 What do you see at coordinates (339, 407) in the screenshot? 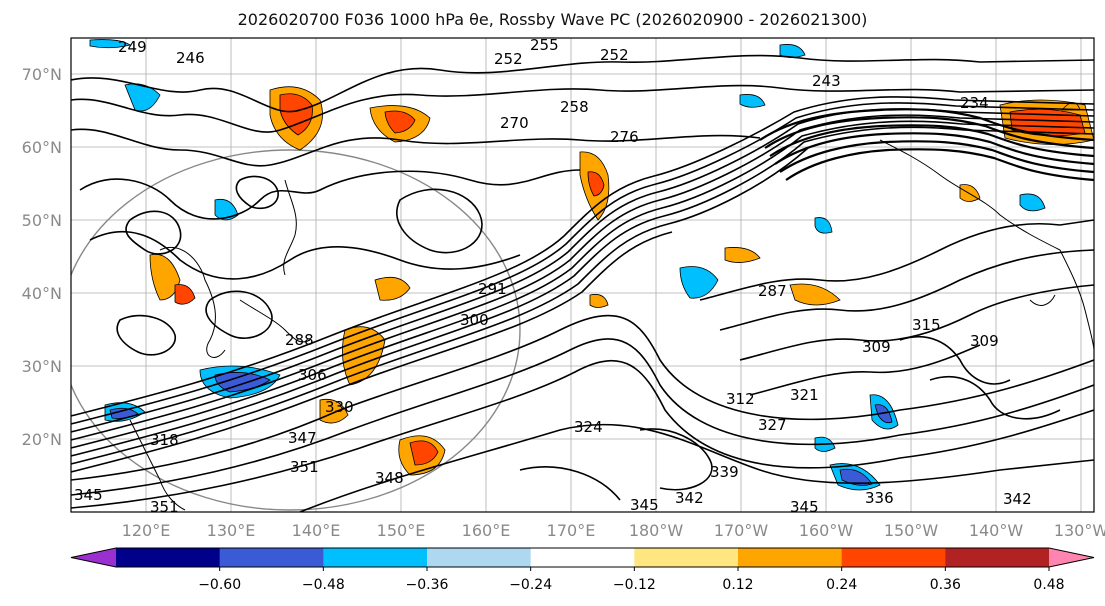
I see `contour-label: 330` at bounding box center [339, 407].